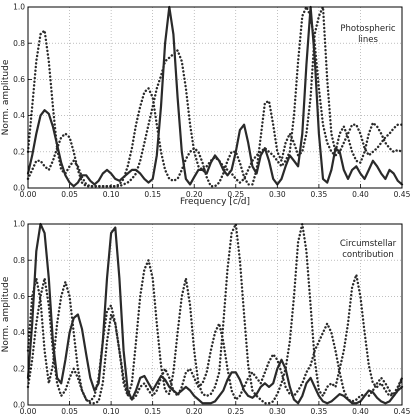 The width and height of the screenshot is (415, 417). What do you see at coordinates (368, 255) in the screenshot?
I see `panel-annotation-line: contribution` at bounding box center [368, 255].